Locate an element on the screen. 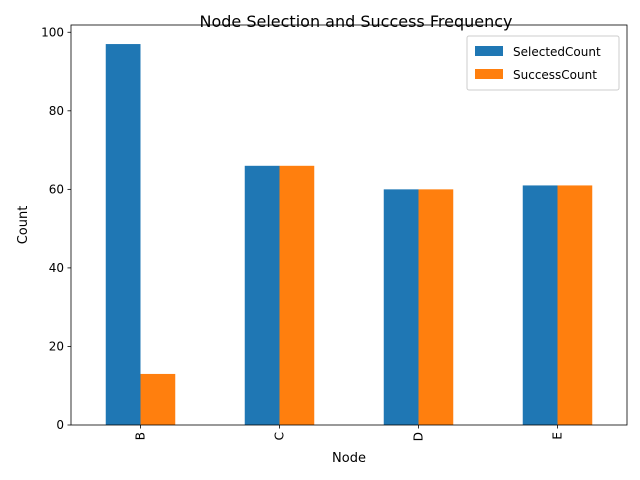 The width and height of the screenshot is (640, 480). bar-selectedcount-c is located at coordinates (262, 295).